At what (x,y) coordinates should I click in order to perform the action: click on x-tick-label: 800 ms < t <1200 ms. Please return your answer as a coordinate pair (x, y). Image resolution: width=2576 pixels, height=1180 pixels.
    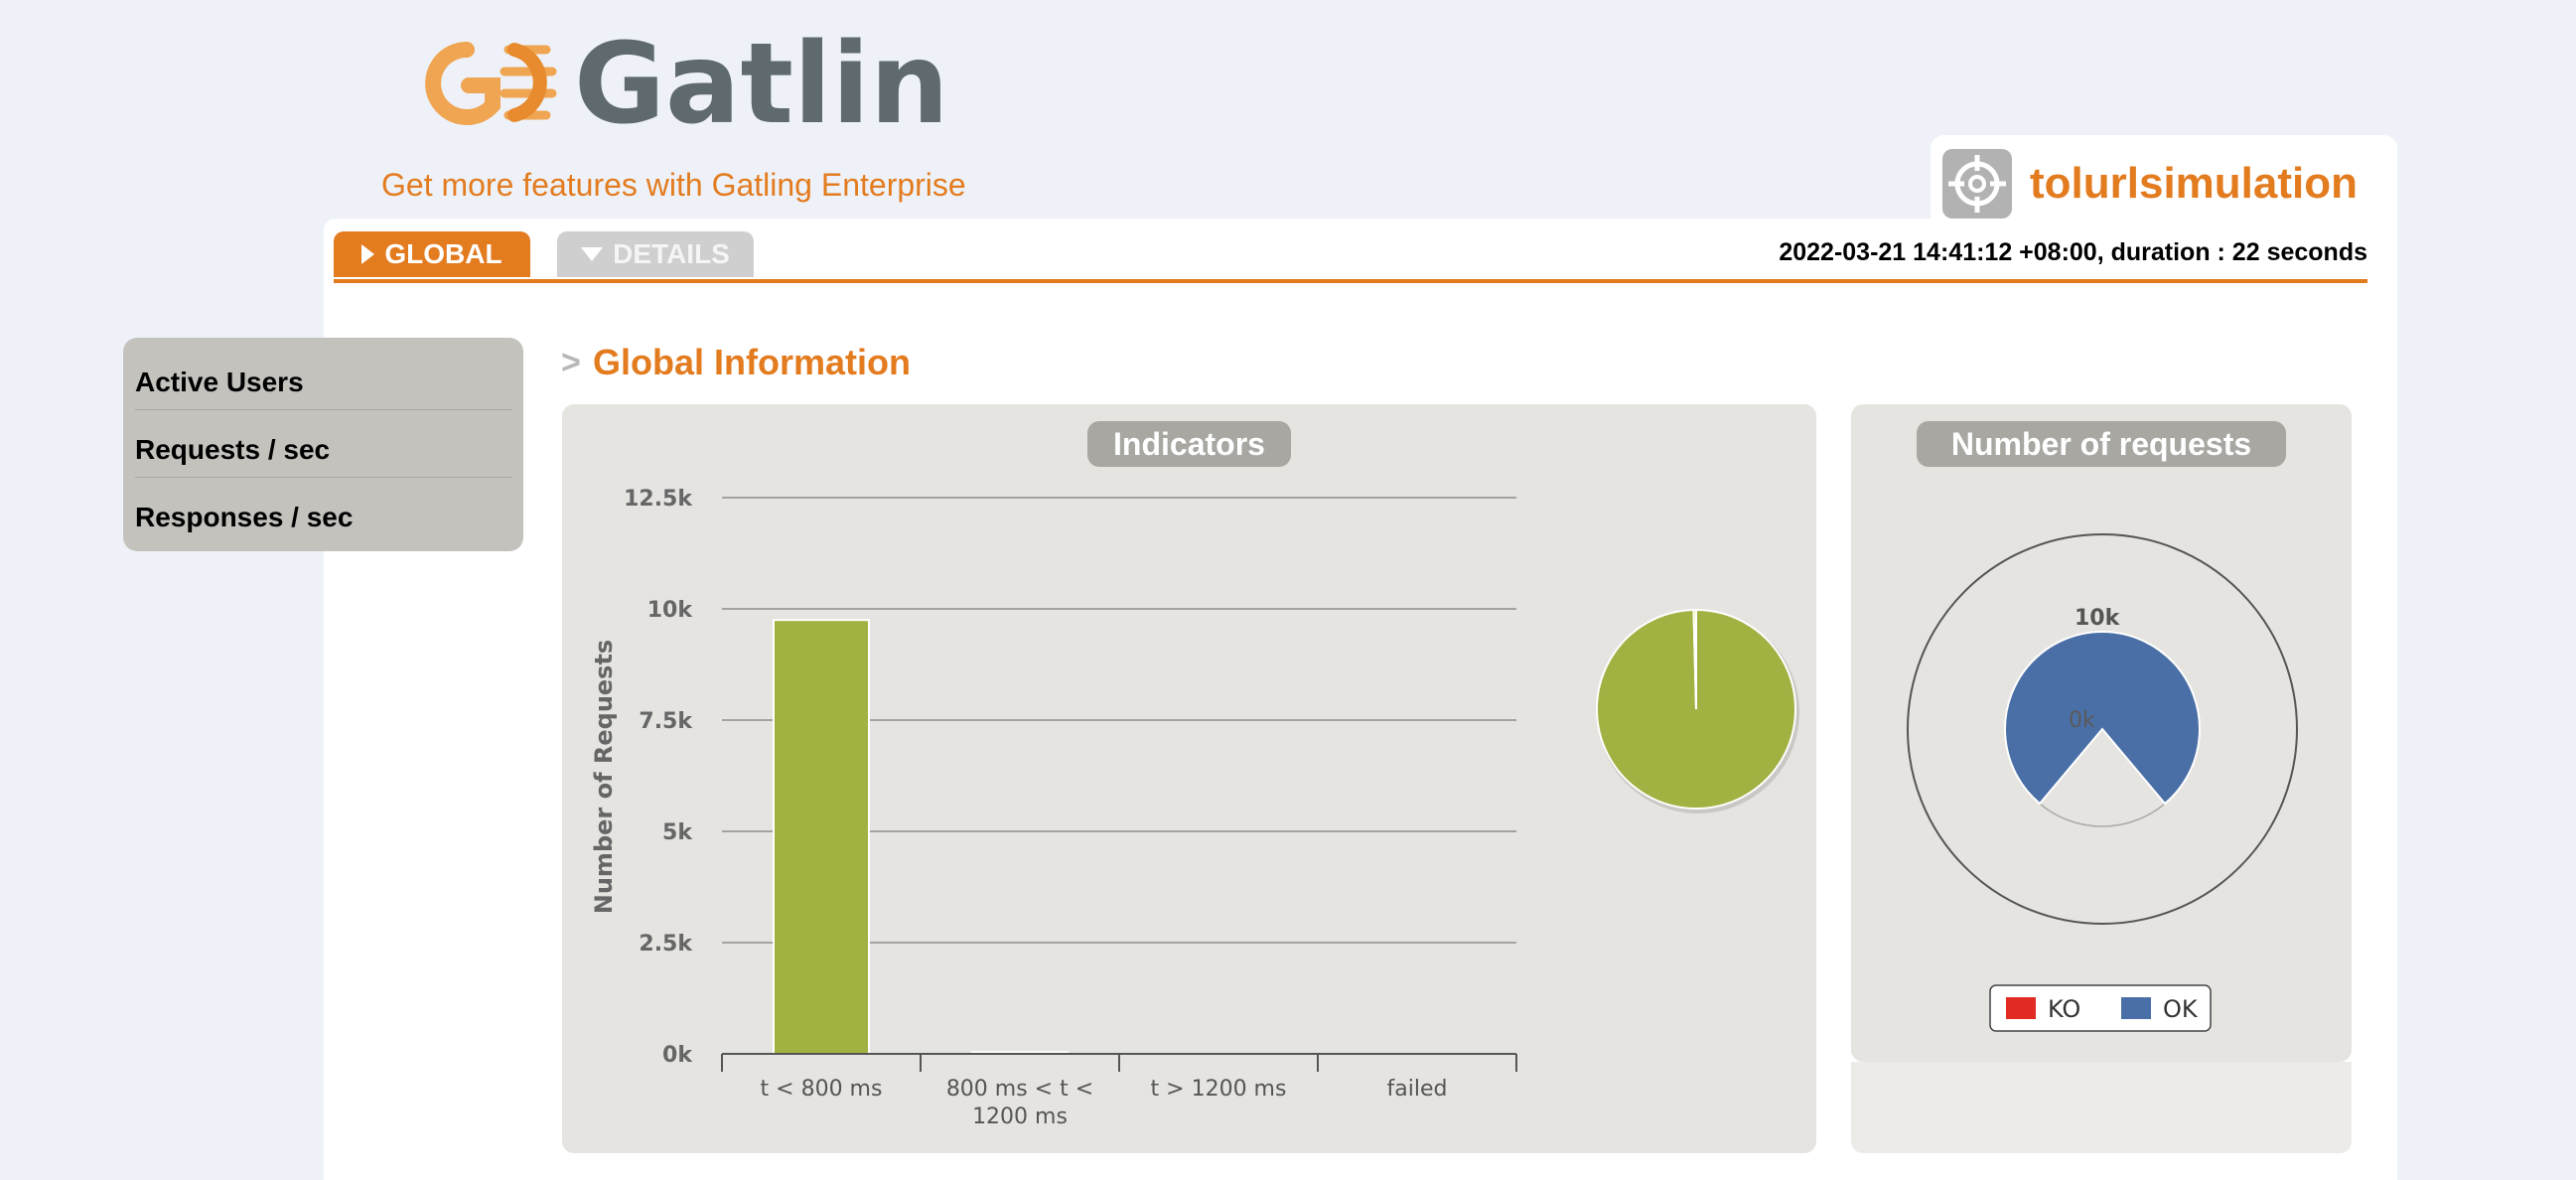
    Looking at the image, I should click on (1020, 1103).